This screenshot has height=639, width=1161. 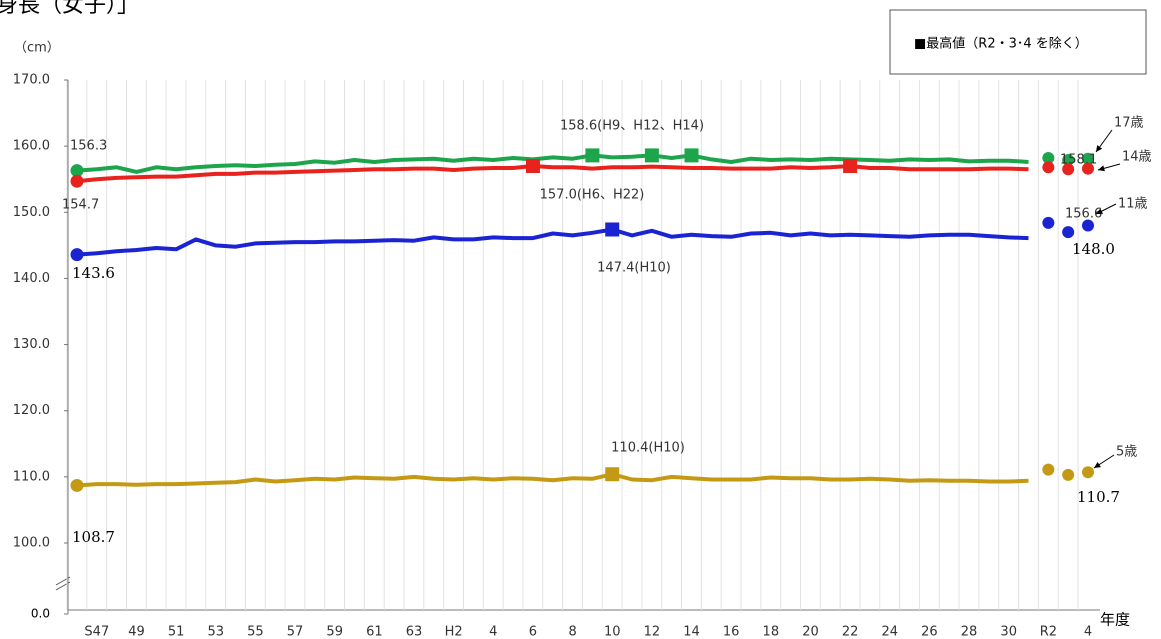 What do you see at coordinates (652, 632) in the screenshot?
I see `x-tick-label: 12` at bounding box center [652, 632].